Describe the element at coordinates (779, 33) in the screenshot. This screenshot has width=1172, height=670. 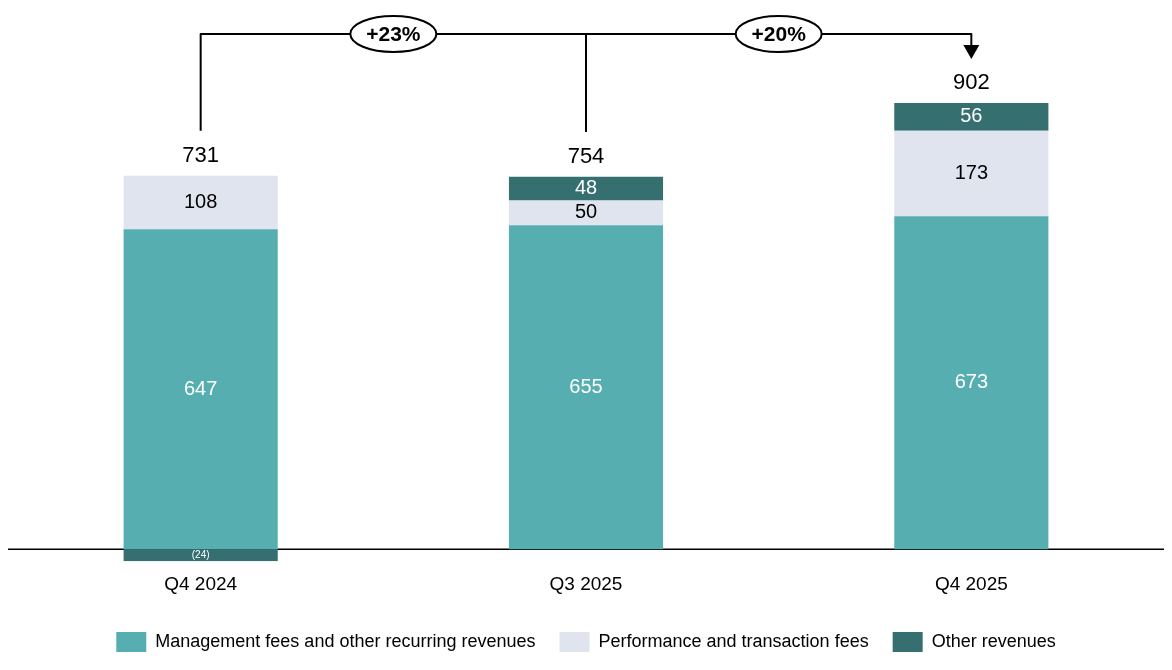
I see `text: +20%` at that location.